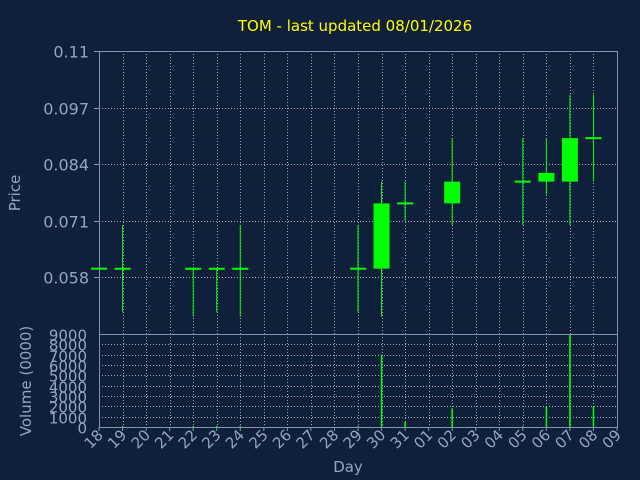  What do you see at coordinates (26, 381) in the screenshot?
I see `volume-y-axis-label: Volume (0000)` at bounding box center [26, 381].